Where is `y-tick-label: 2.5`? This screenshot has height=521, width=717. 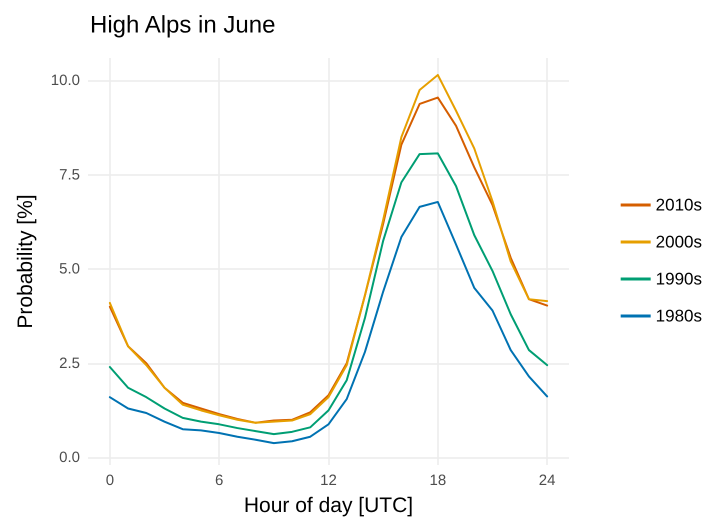 y-tick-label: 2.5 is located at coordinates (69, 363).